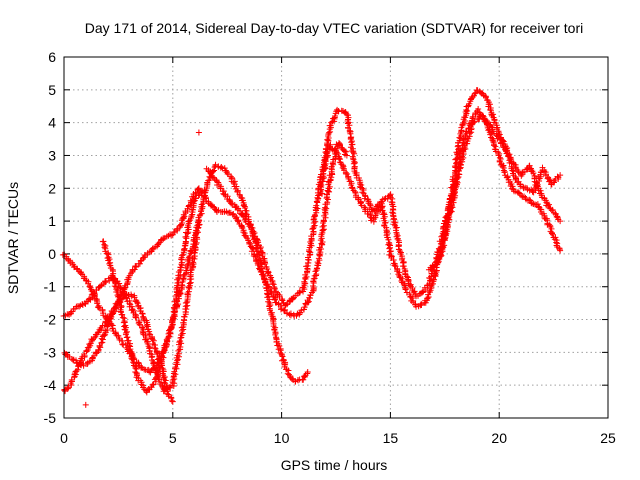 Image resolution: width=640 pixels, height=480 pixels. What do you see at coordinates (282, 438) in the screenshot?
I see `x-tick-label: 10` at bounding box center [282, 438].